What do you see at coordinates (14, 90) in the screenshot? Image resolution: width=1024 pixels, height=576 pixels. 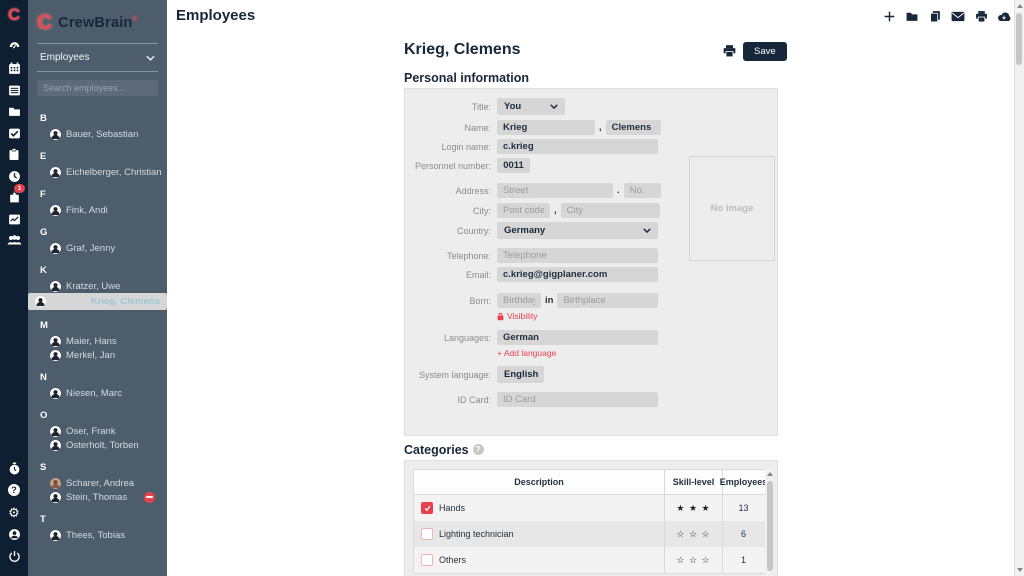 I see `list-icon` at bounding box center [14, 90].